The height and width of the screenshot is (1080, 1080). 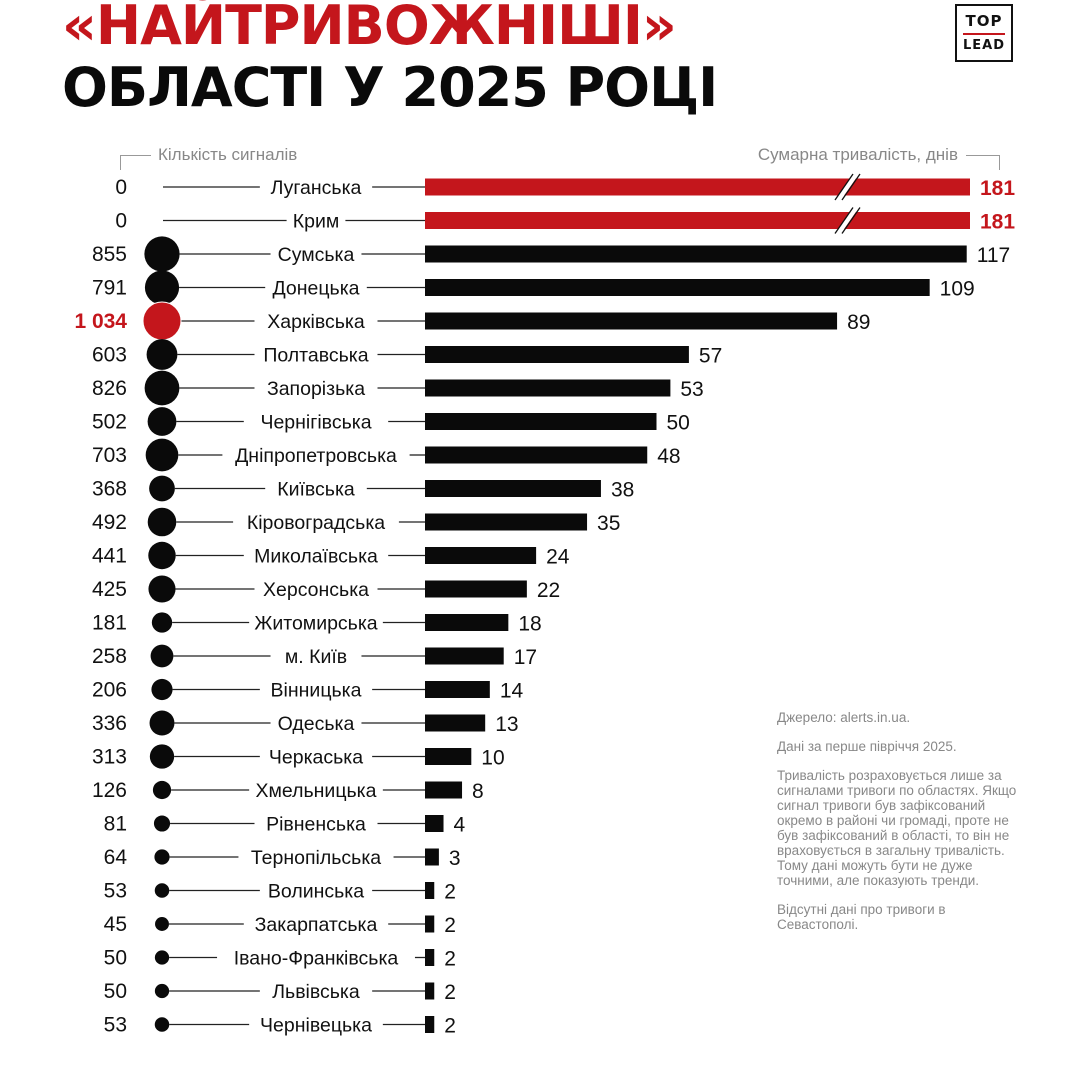 What do you see at coordinates (116, 857) in the screenshot?
I see `signal-count-label: 64` at bounding box center [116, 857].